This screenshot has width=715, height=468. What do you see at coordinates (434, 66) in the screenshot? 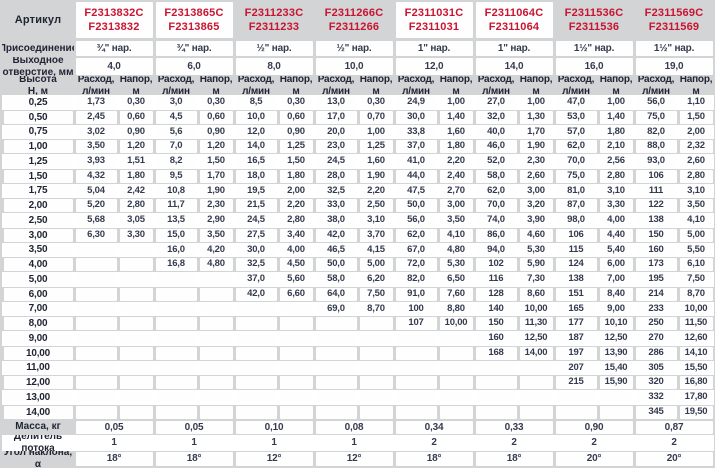
I see `outlet-cell: 12,0` at bounding box center [434, 66].